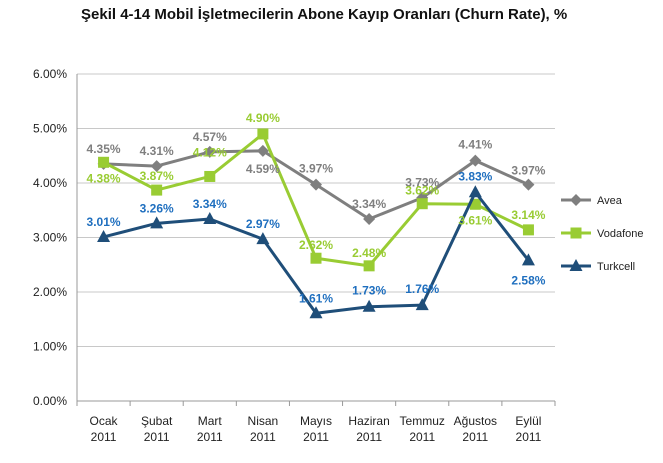 This screenshot has height=463, width=663. Describe the element at coordinates (263, 421) in the screenshot. I see `x-tick-label: Nisan` at that location.